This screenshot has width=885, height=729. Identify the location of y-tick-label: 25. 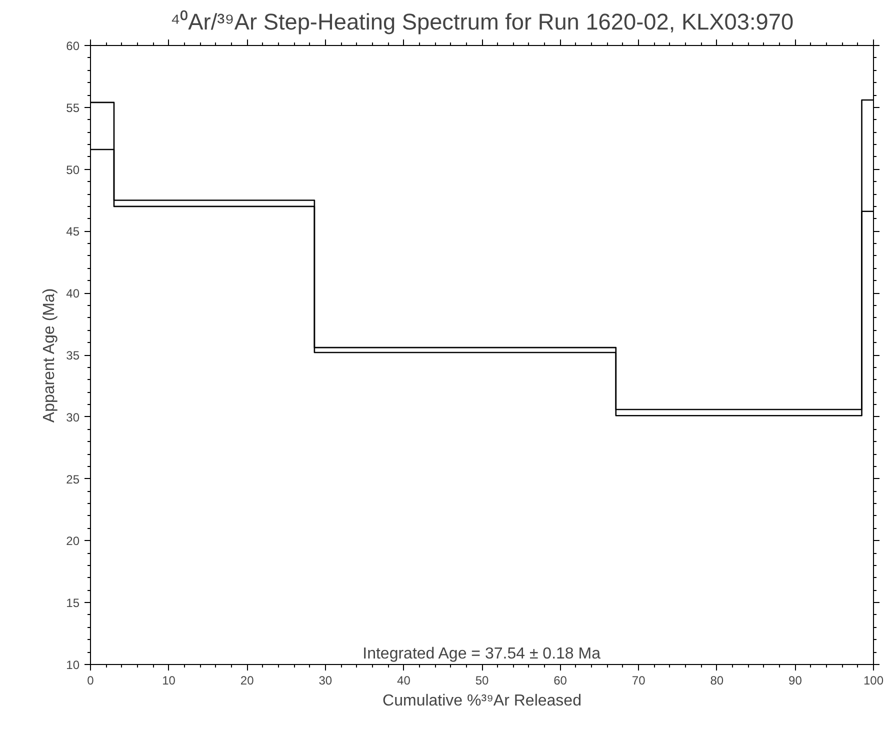
(73, 479).